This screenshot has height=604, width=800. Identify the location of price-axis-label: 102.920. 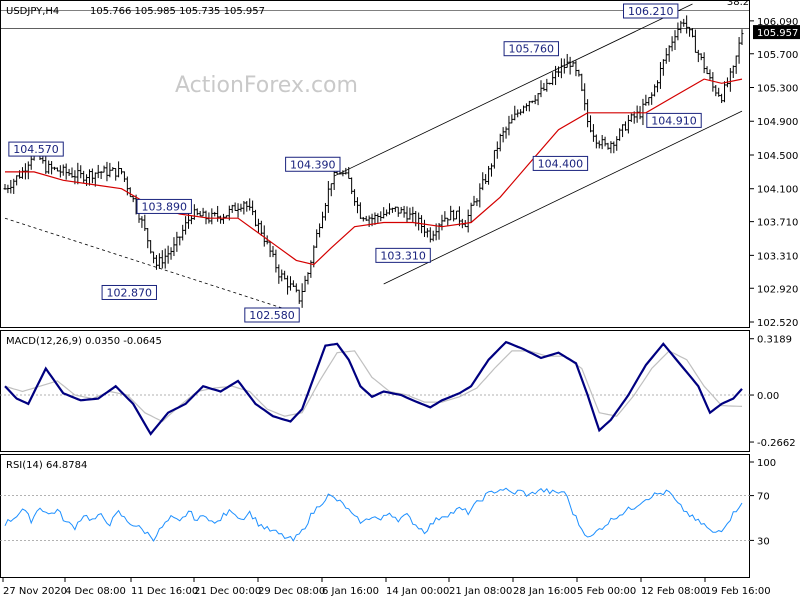
(777, 289).